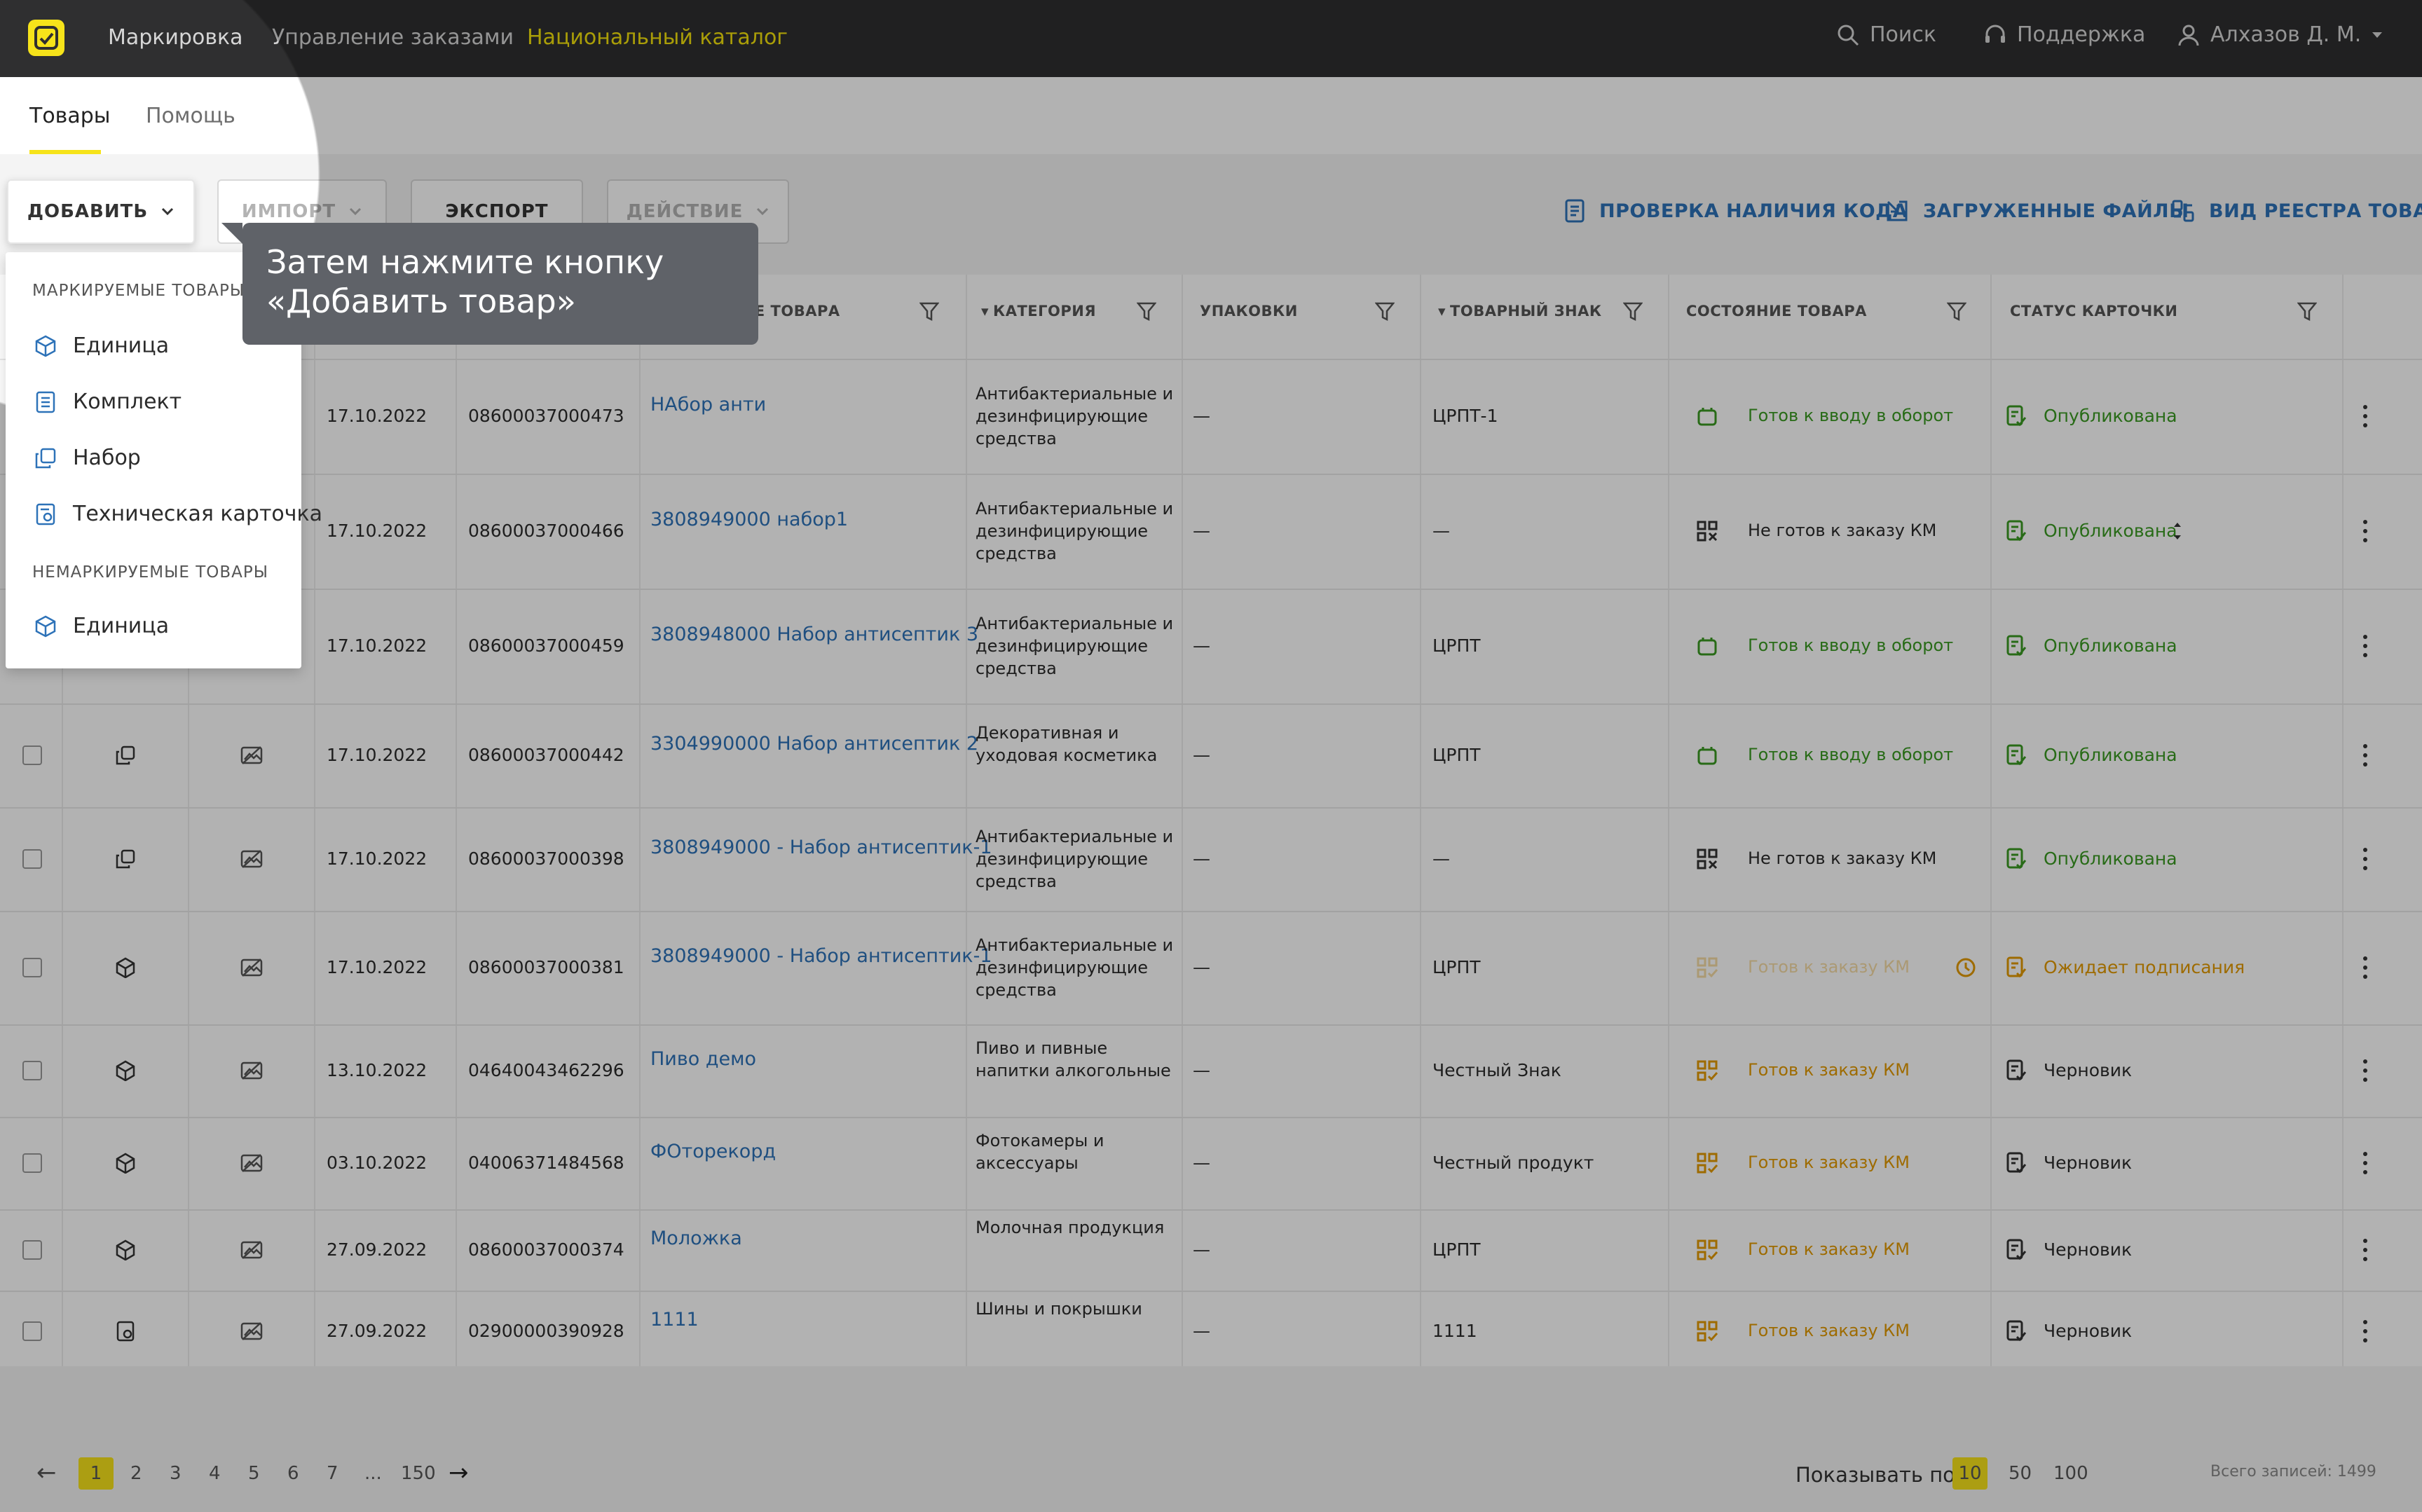 This screenshot has height=1512, width=2422. What do you see at coordinates (1969, 1474) in the screenshot?
I see `page-size-10: 10` at bounding box center [1969, 1474].